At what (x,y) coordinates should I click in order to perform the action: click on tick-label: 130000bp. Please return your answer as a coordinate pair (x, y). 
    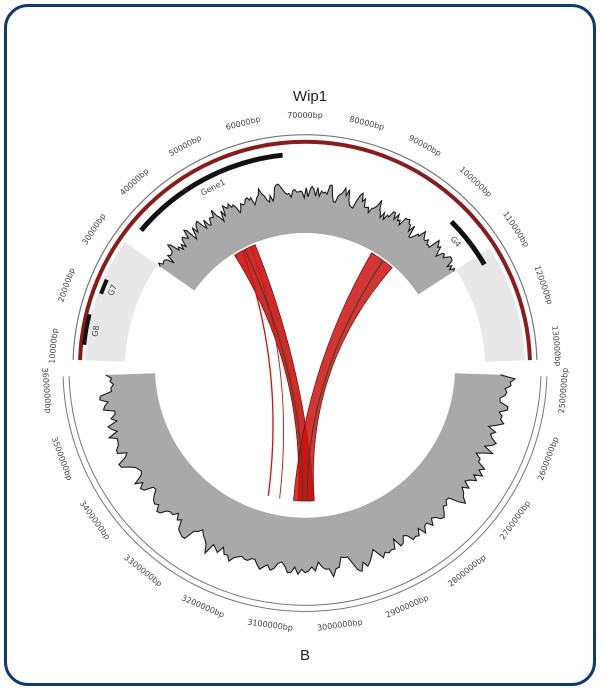
    Looking at the image, I should click on (556, 345).